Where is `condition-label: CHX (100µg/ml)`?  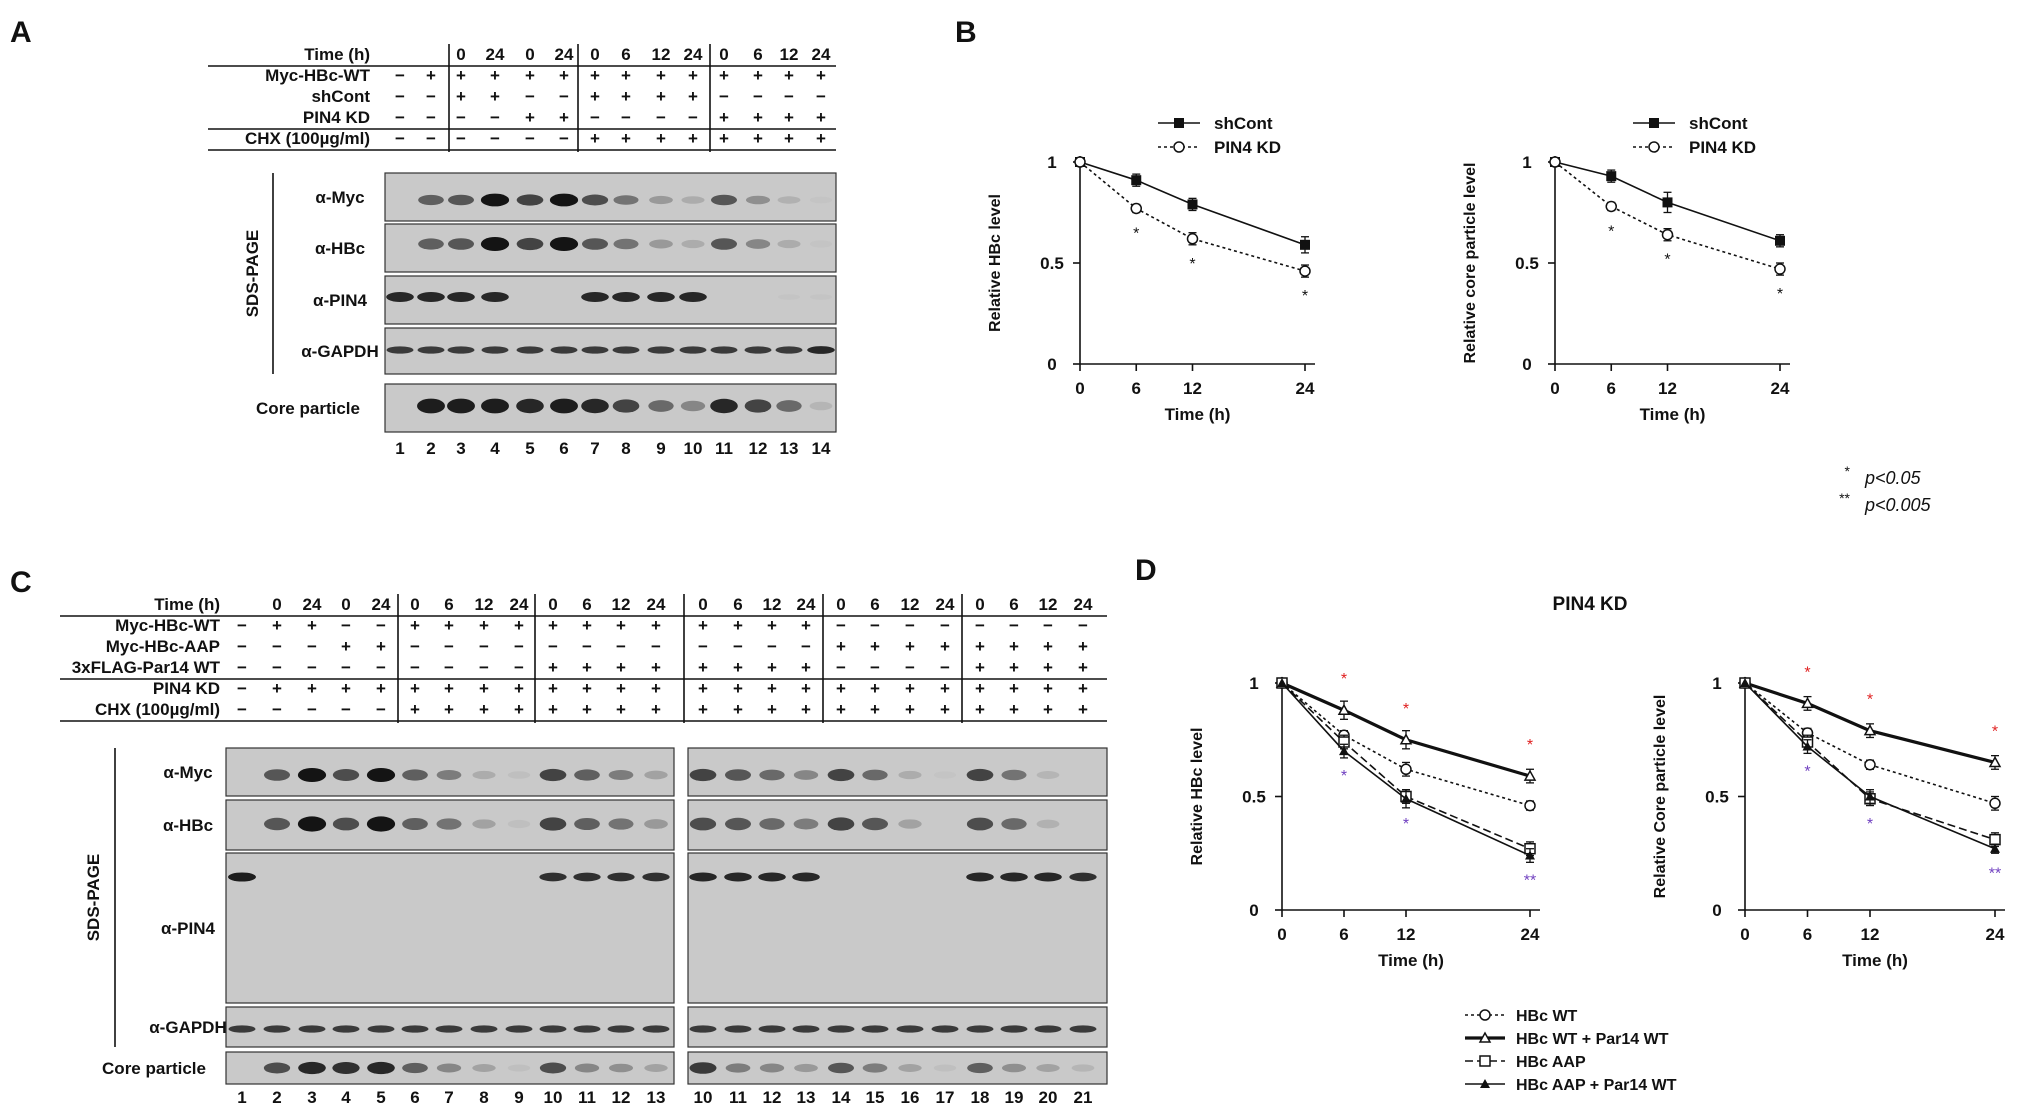 condition-label: CHX (100µg/ml) is located at coordinates (157, 709).